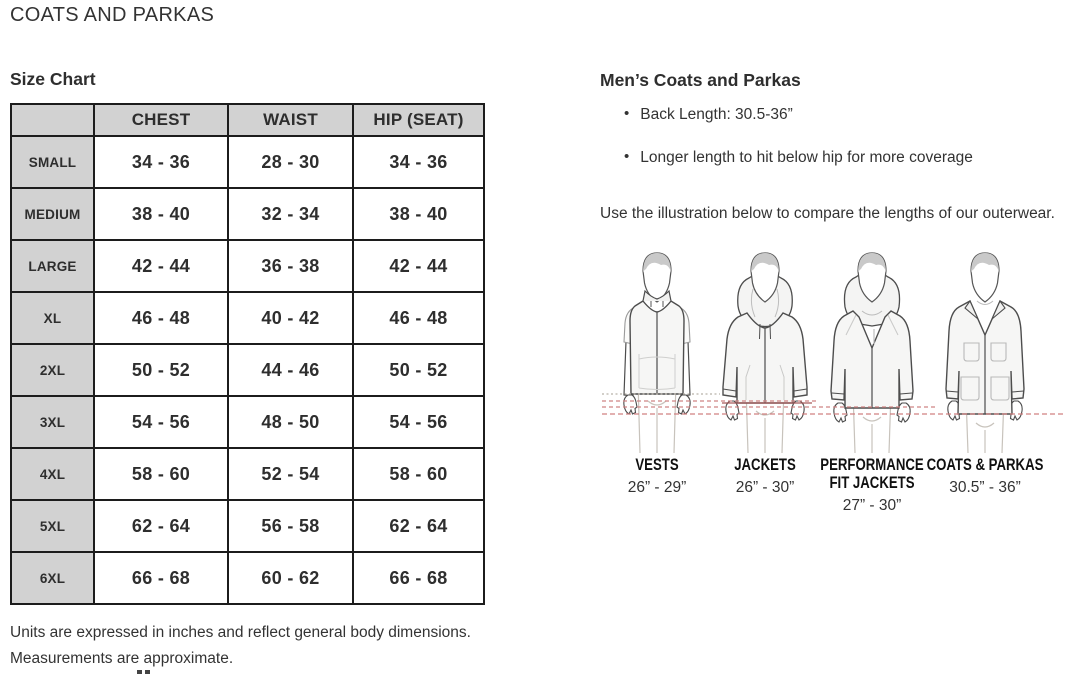  What do you see at coordinates (52, 578) in the screenshot?
I see `size-cell: 6XL` at bounding box center [52, 578].